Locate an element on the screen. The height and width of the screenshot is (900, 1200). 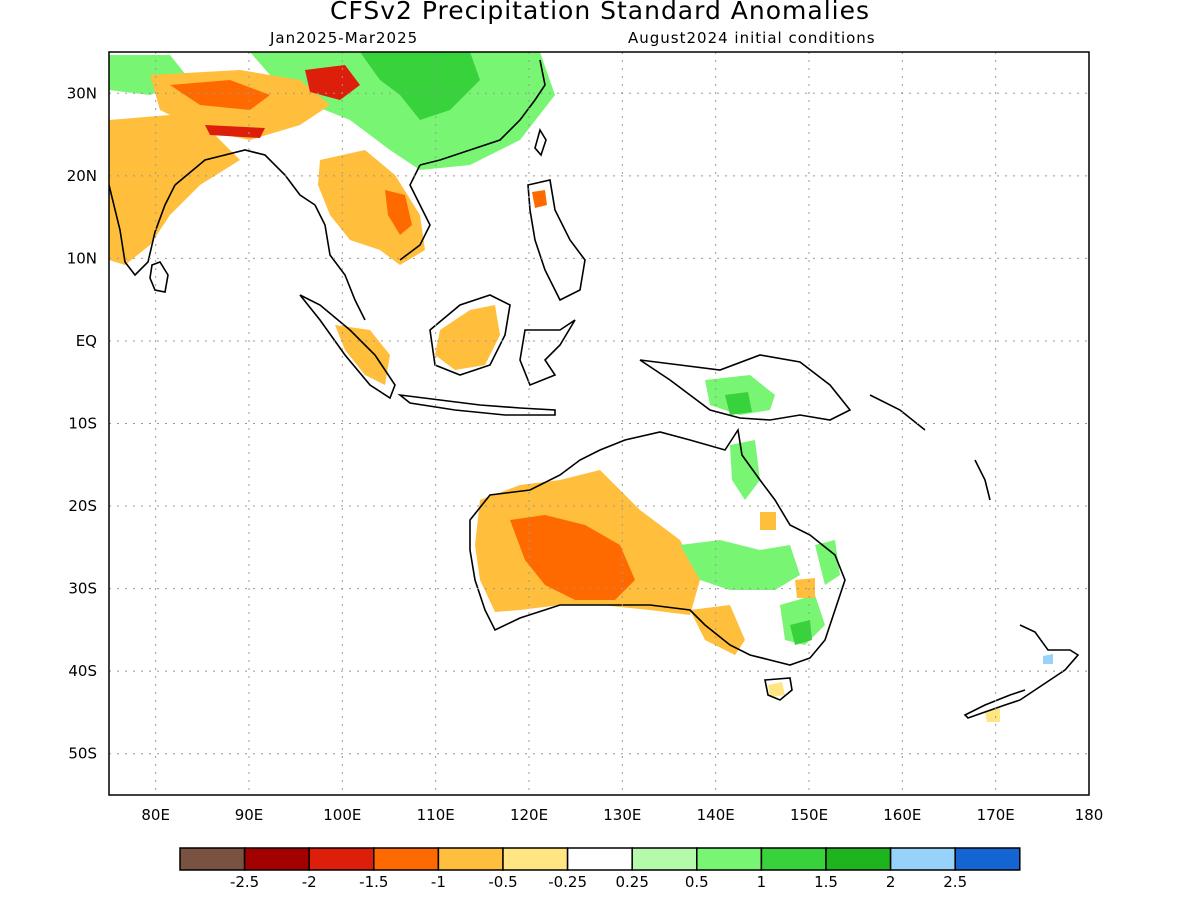
sumatra-coast is located at coordinates (347, 347).